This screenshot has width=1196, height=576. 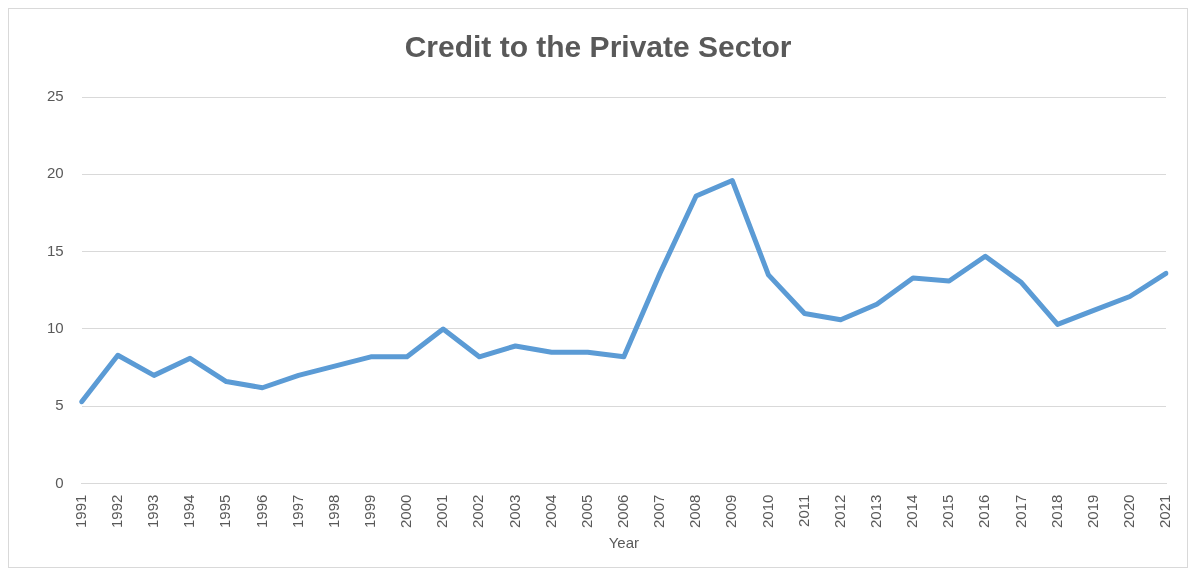 I want to click on x-tick-label: 1998, so click(x=333, y=511).